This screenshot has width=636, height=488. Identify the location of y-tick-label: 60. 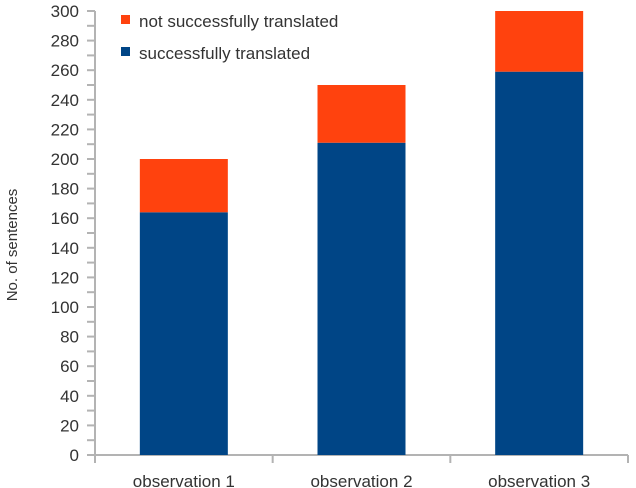
(69, 366).